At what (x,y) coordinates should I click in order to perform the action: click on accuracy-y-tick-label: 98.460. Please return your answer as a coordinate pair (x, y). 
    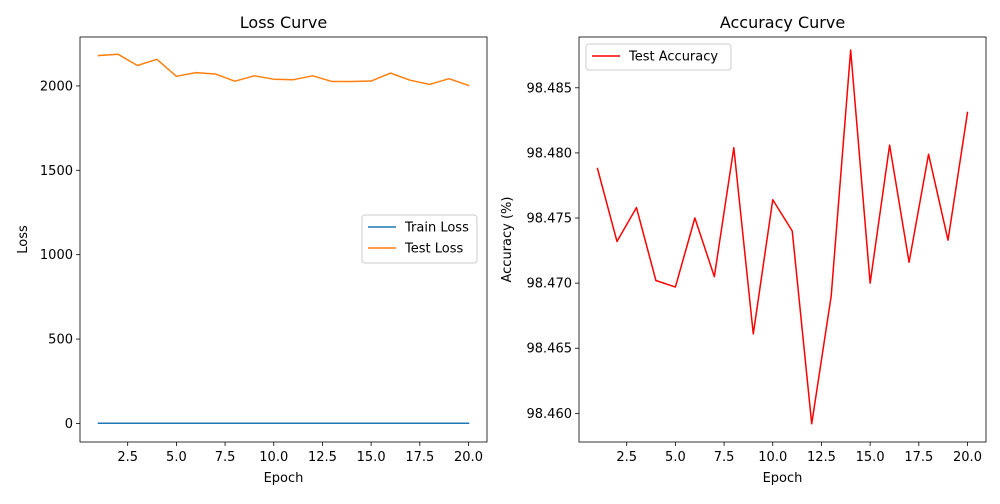
    Looking at the image, I should click on (550, 414).